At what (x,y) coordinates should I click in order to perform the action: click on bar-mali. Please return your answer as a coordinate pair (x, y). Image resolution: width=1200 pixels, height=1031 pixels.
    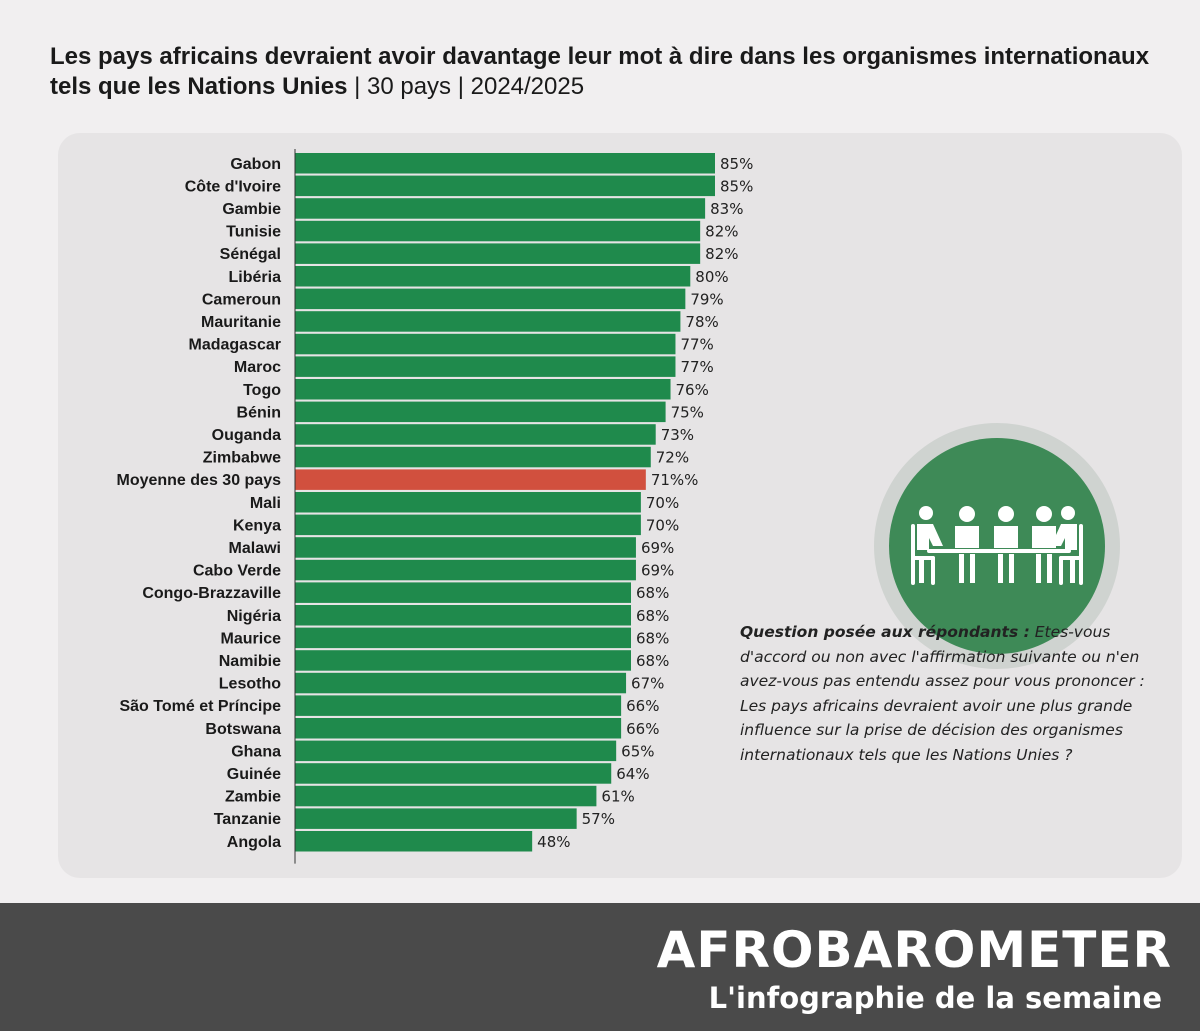
    Looking at the image, I should click on (468, 502).